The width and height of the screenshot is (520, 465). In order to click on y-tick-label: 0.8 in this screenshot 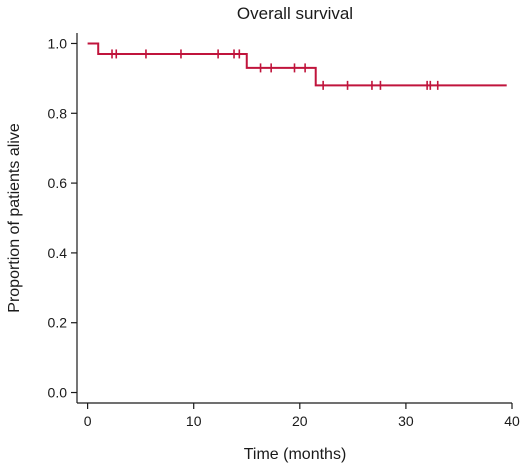, I will do `click(58, 113)`.